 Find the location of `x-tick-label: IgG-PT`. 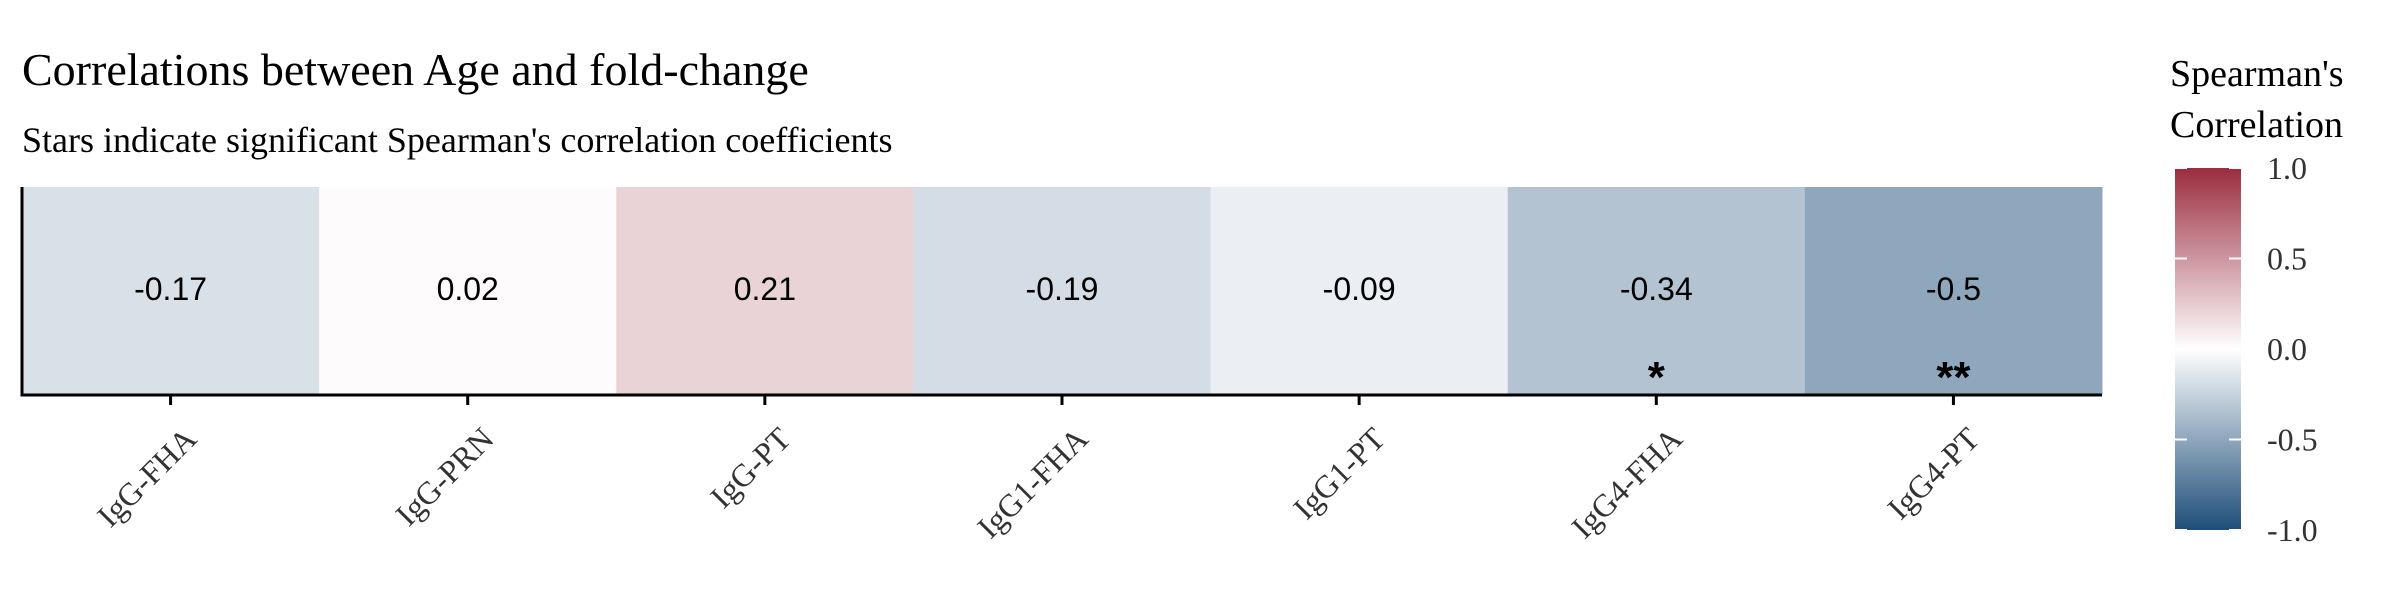

x-tick-label: IgG-PT is located at coordinates (750, 467).